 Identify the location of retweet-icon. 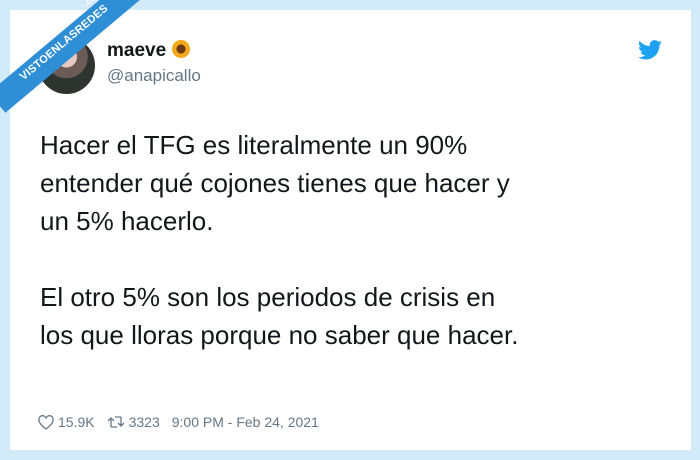
(116, 422).